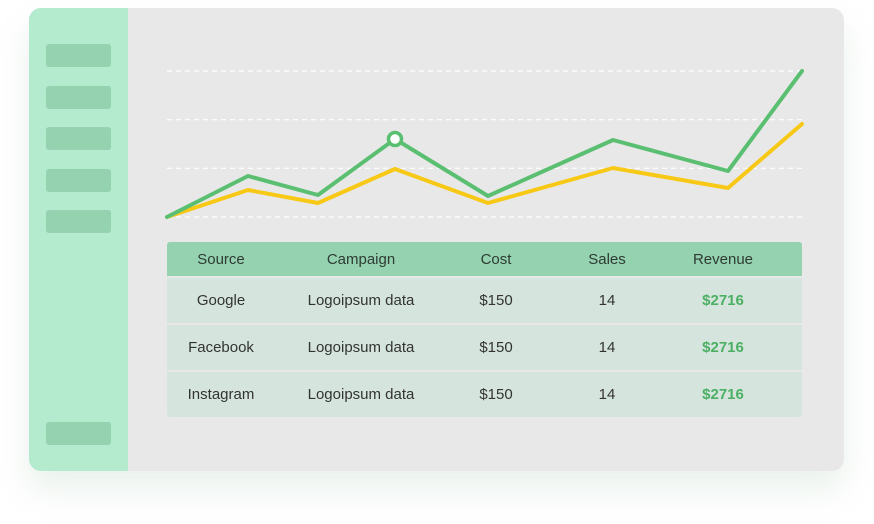 Image resolution: width=874 pixels, height=524 pixels. I want to click on table-header: Source Campaign Cost Sales Revenue, so click(484, 259).